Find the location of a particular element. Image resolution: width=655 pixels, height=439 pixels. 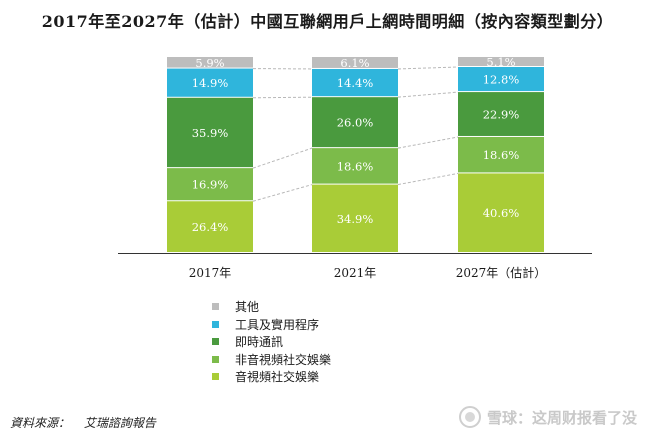

legend-label: 非音視頻社交娛樂 is located at coordinates (283, 359).